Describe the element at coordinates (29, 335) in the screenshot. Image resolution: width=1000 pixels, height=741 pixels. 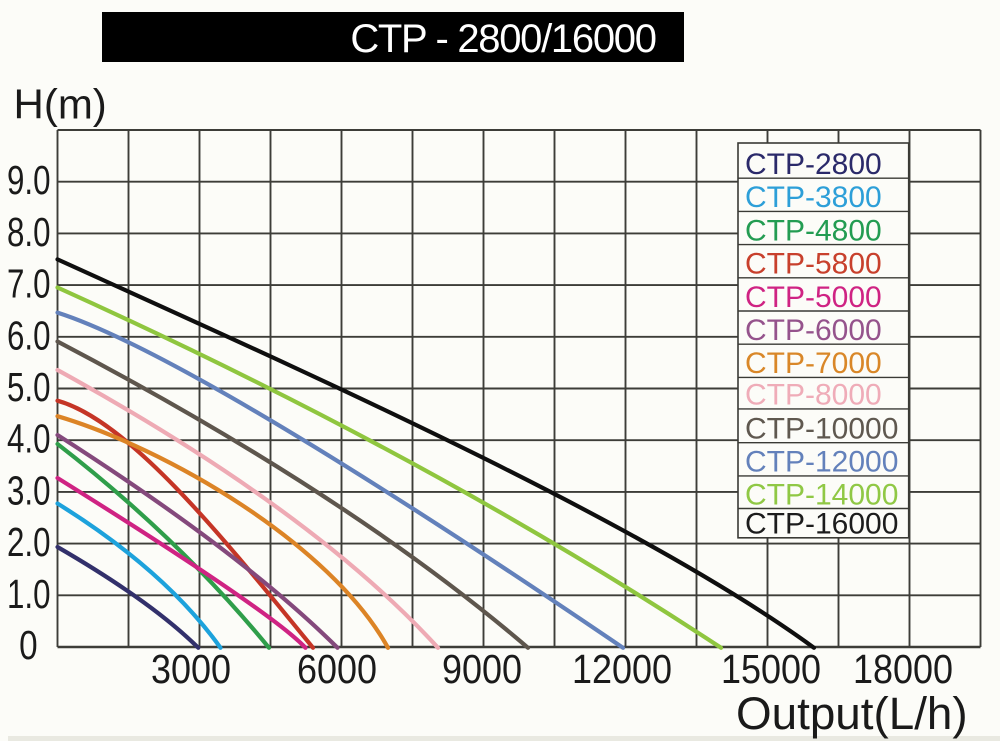
I see `svg-text: 6.0` at that location.